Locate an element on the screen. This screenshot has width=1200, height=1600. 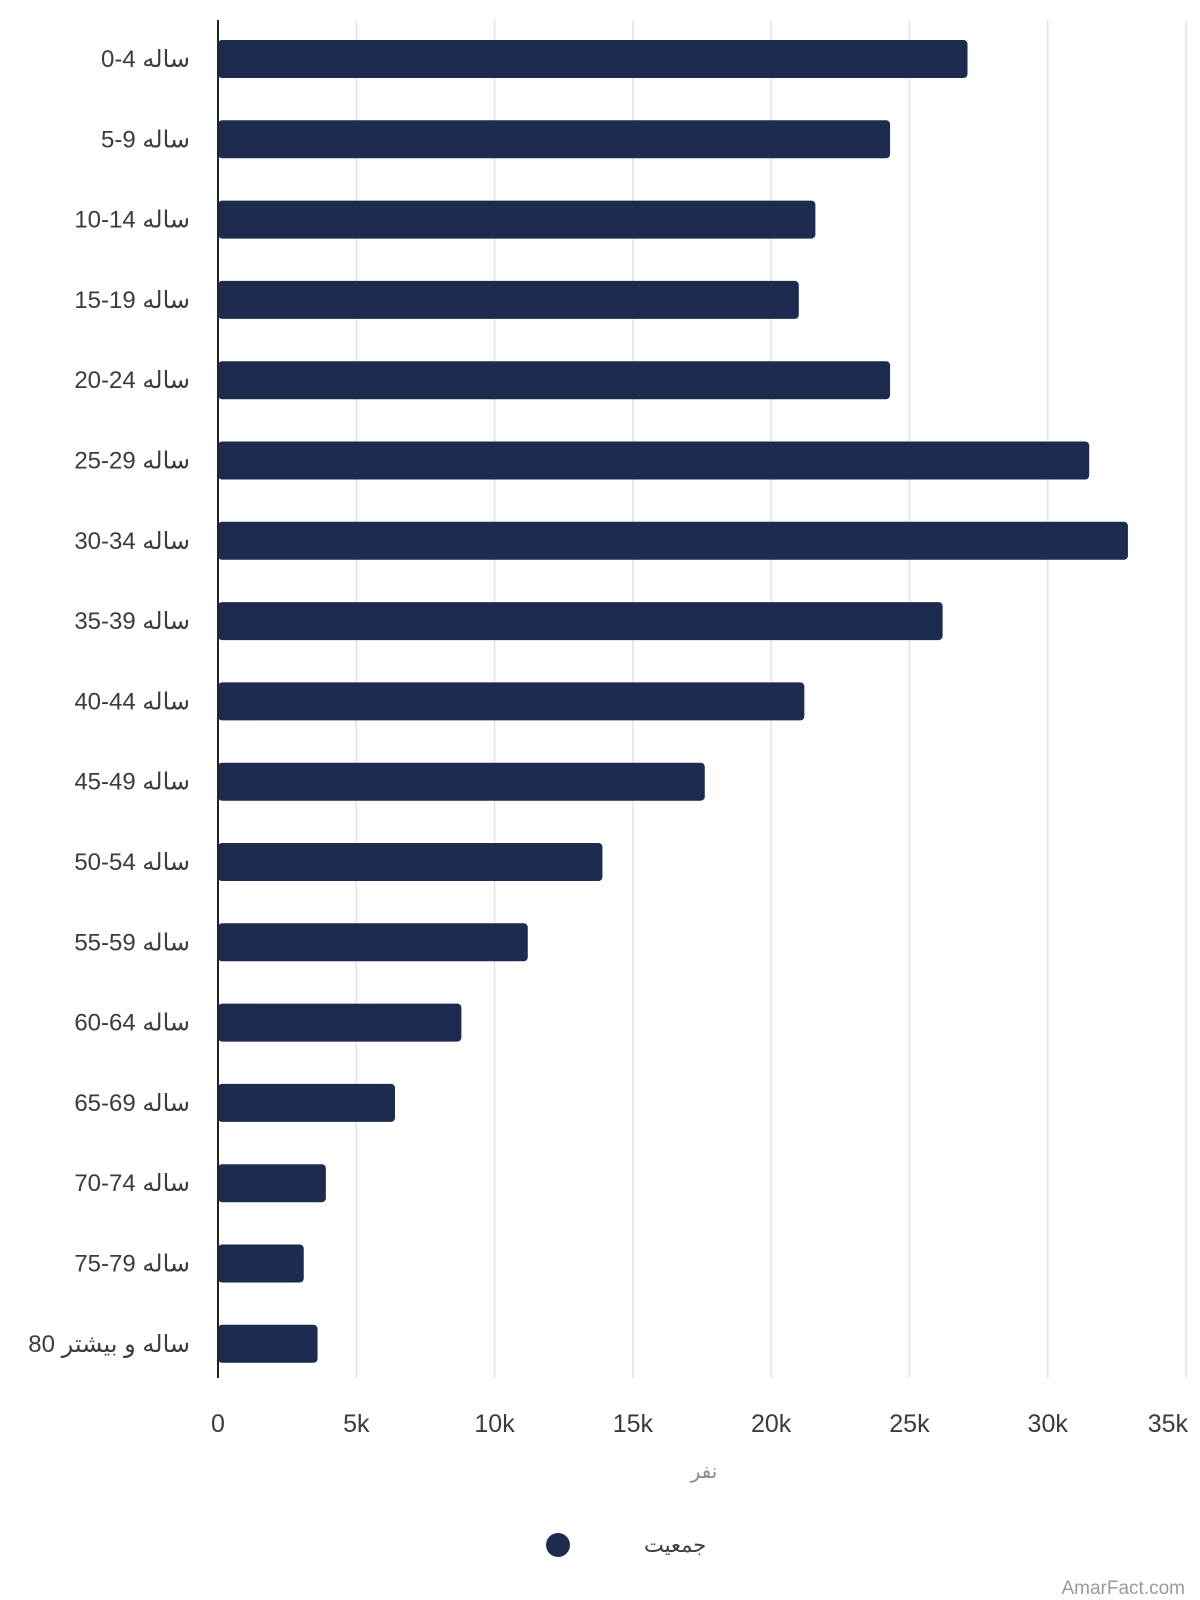
category-label: 30-34 ساله is located at coordinates (132, 541).